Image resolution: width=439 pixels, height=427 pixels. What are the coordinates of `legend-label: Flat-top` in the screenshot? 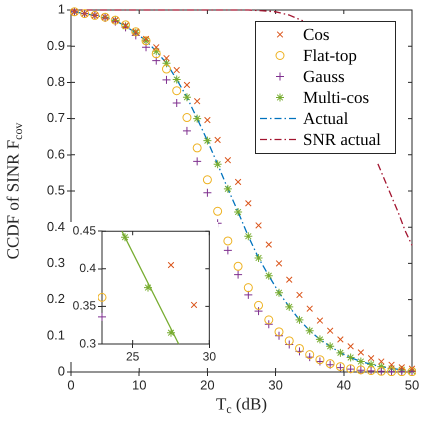 It's located at (330, 55).